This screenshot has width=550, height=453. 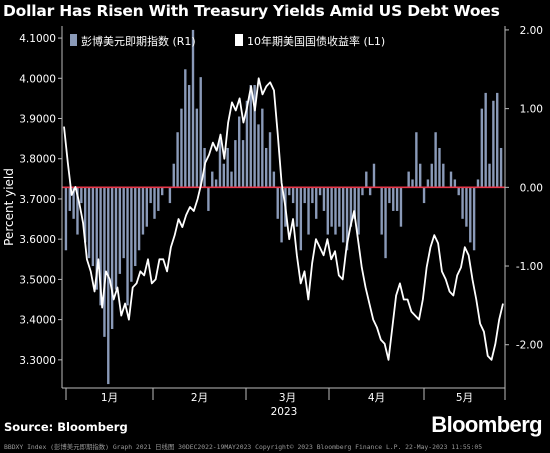 What do you see at coordinates (486, 424) in the screenshot?
I see `bloomberg-logo: Bloomberg` at bounding box center [486, 424].